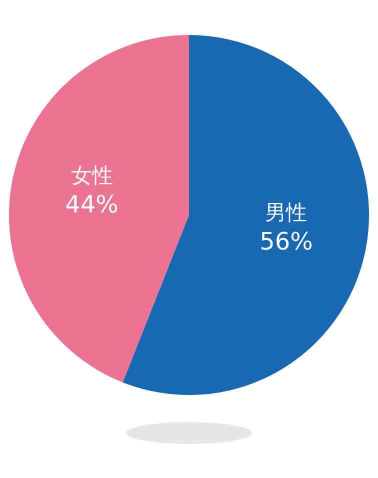  Describe the element at coordinates (286, 242) in the screenshot. I see `data-label: 56%` at that location.